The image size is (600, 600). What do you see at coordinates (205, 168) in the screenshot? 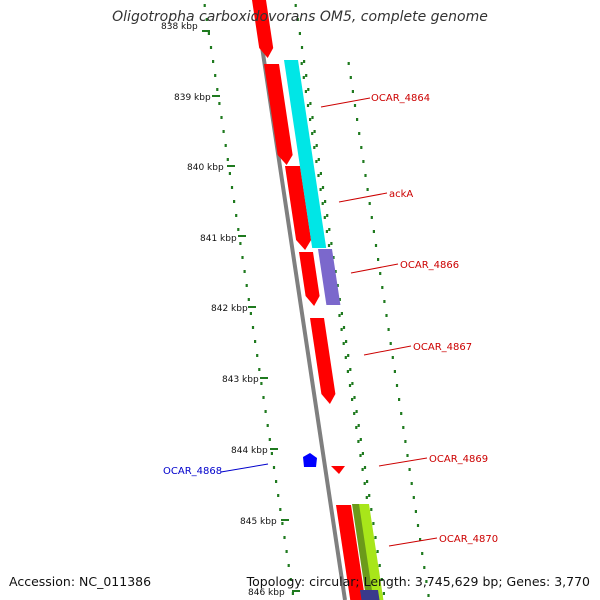
I see `ruler-label: 840 kbp` at bounding box center [205, 168].